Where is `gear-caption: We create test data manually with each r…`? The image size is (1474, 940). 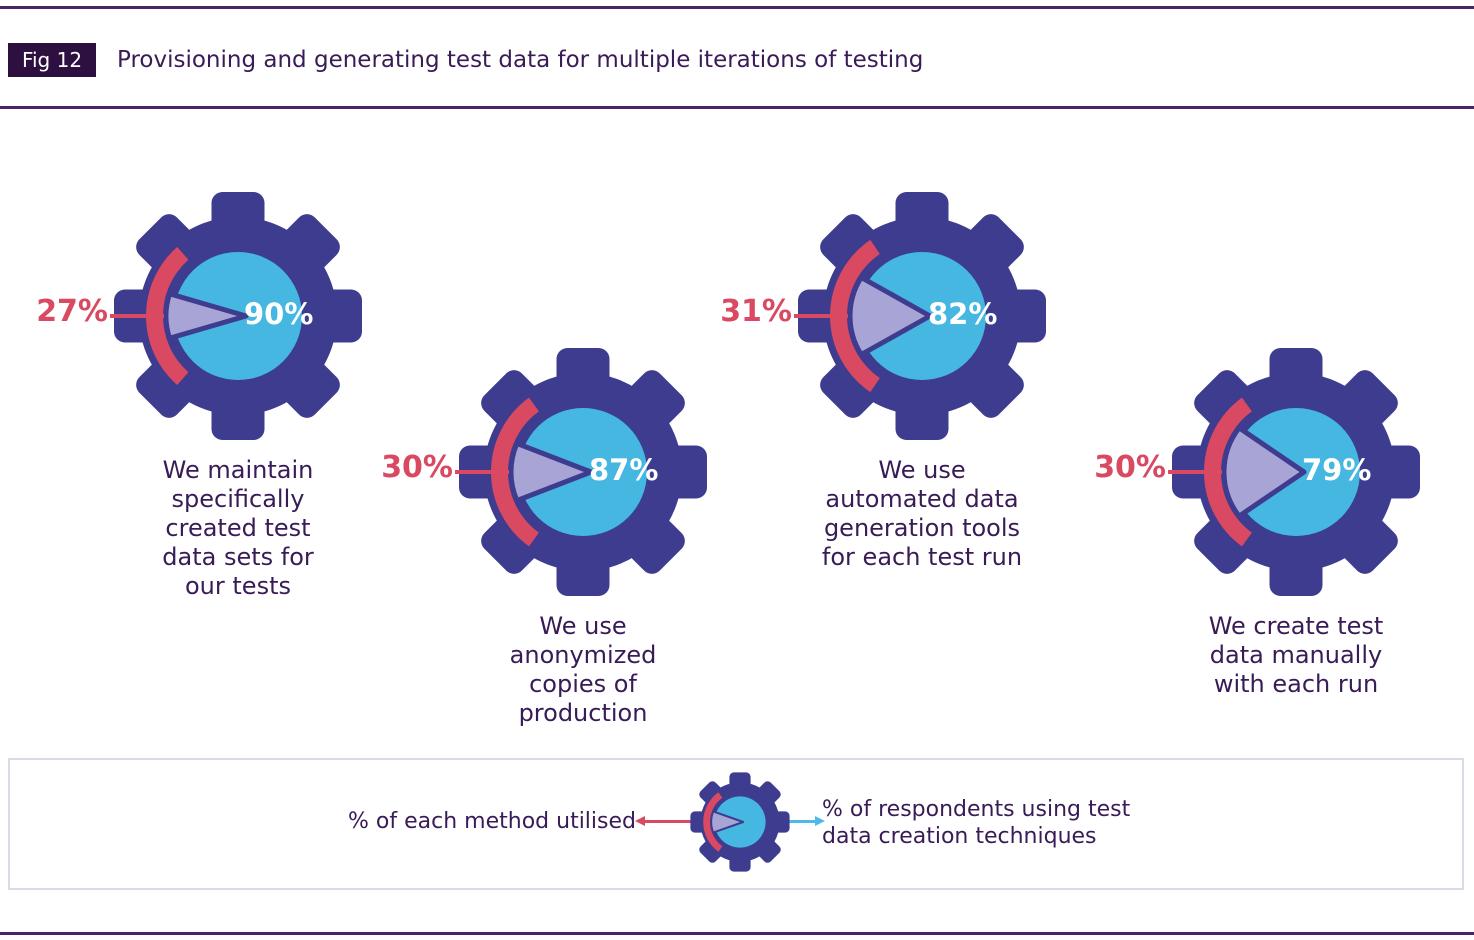
gear-caption: We create test data manually with each r… is located at coordinates (1296, 655).